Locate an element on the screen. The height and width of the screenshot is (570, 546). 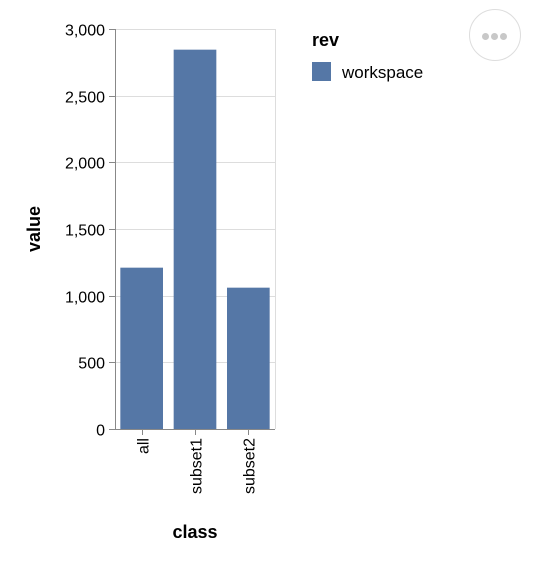
y-tick-label: 500 is located at coordinates (91, 364).